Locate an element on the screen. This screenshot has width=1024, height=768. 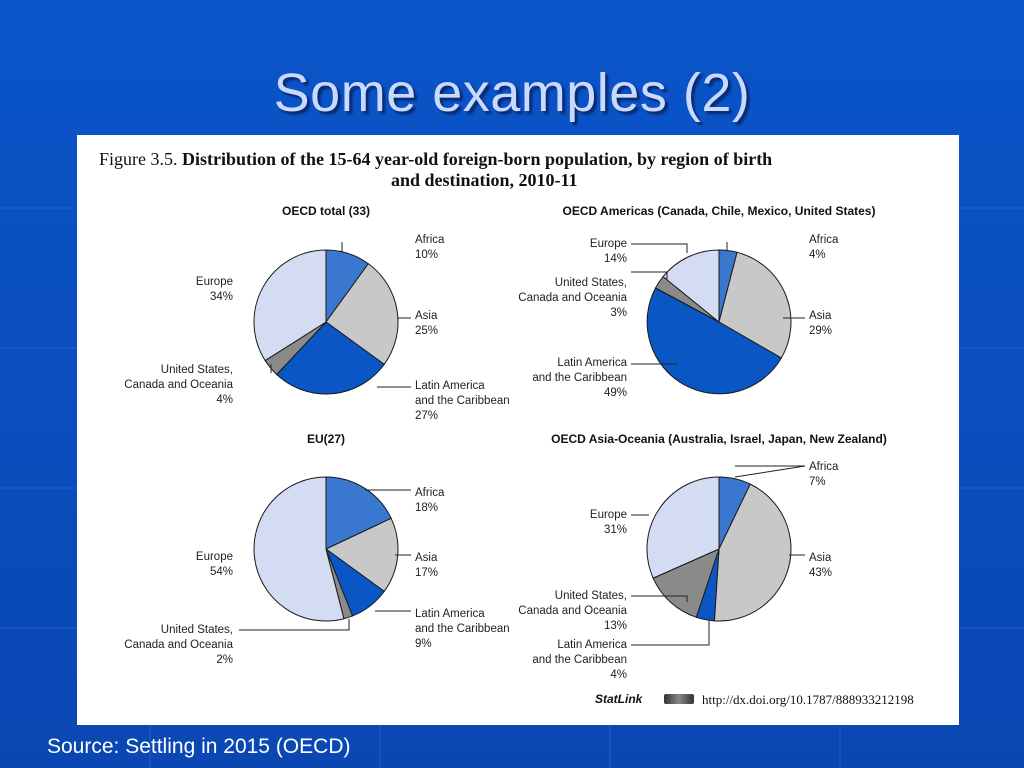
pie-label-latin-america-and-the-caribbean: Latin America and the Caribbean 27% is located at coordinates (462, 401).